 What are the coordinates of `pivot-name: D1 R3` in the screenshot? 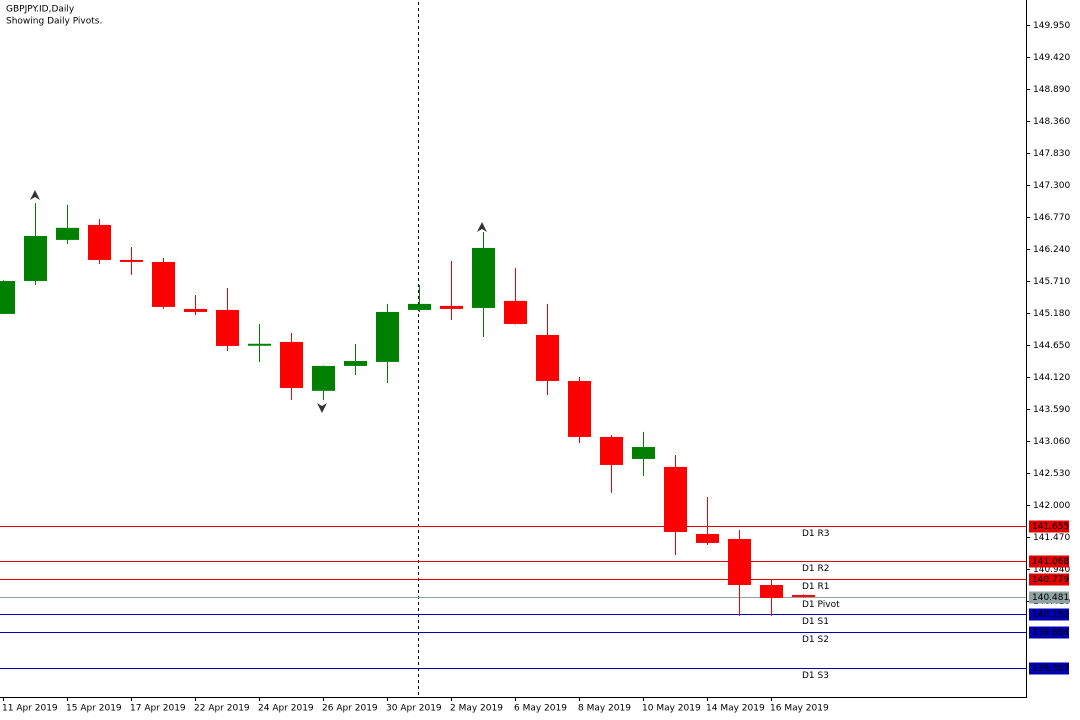 It's located at (816, 534).